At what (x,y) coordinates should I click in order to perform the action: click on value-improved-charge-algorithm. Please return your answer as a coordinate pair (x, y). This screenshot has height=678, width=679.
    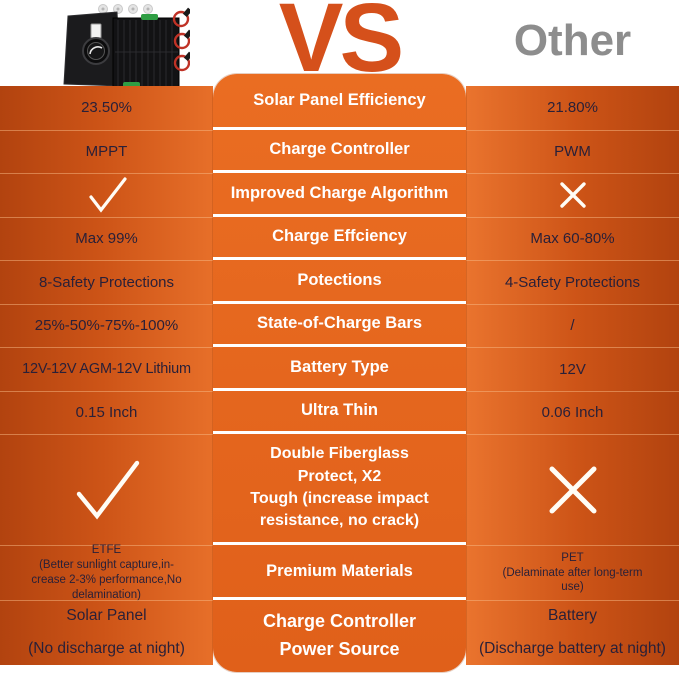
    Looking at the image, I should click on (106, 195).